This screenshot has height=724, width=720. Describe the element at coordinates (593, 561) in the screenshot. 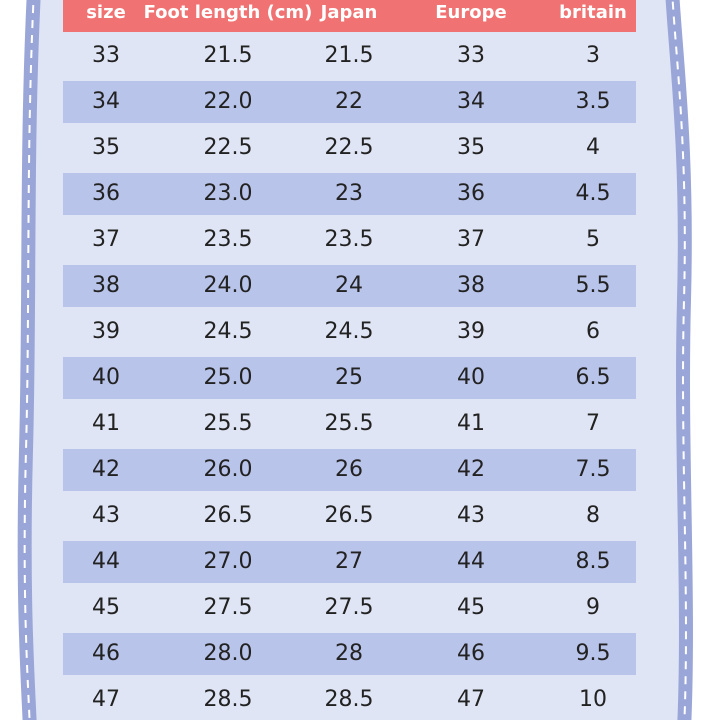

I see `cell: 8.5` at that location.